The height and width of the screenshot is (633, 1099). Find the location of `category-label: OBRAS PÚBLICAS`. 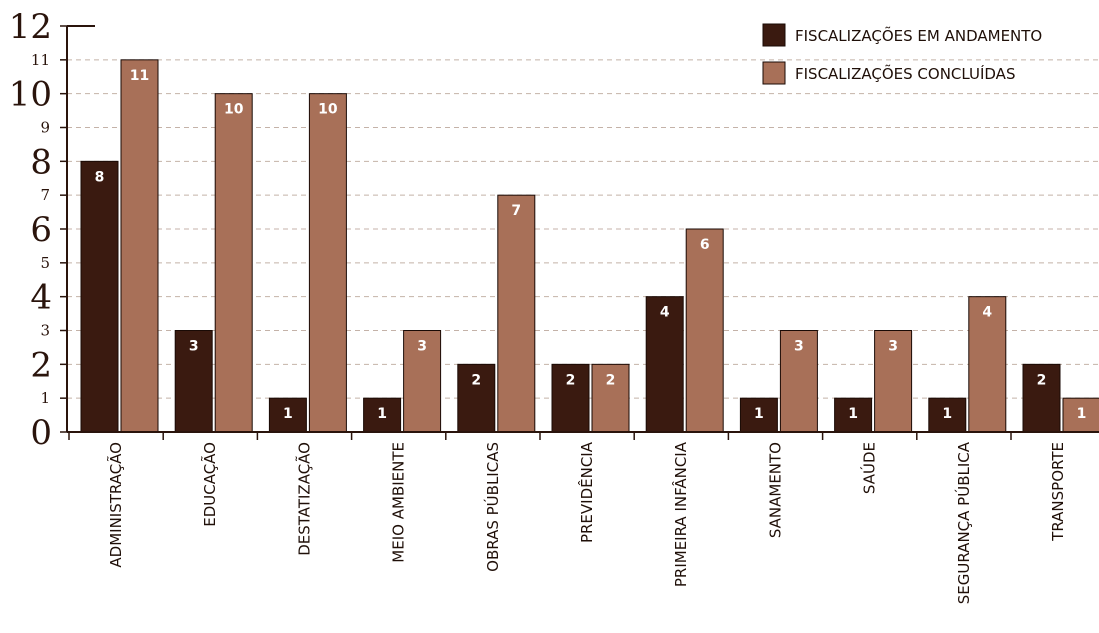

category-label: OBRAS PÚBLICAS is located at coordinates (492, 507).